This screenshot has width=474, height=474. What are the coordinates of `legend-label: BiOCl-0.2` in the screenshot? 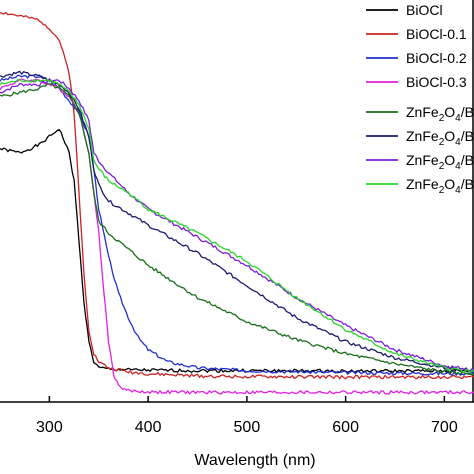 It's located at (436, 58).